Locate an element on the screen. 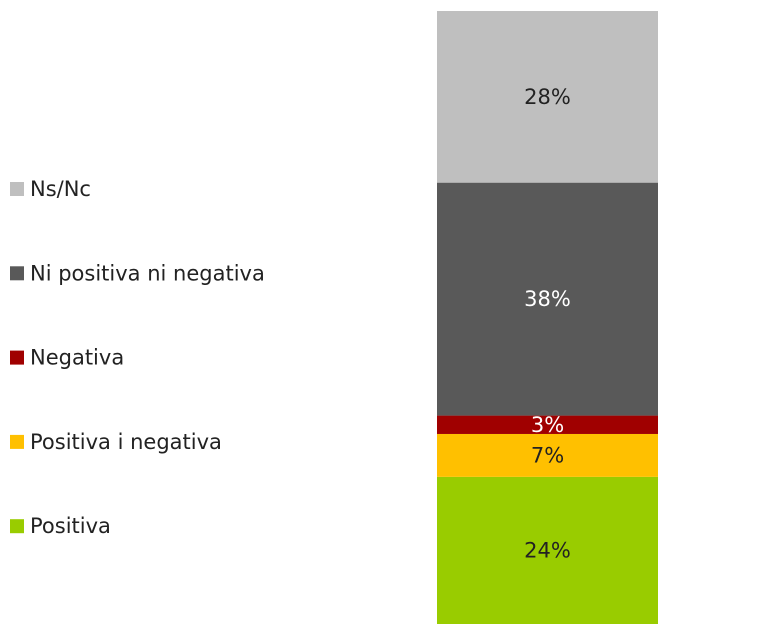 This screenshot has width=762, height=633. data-label: 3% is located at coordinates (547, 425).